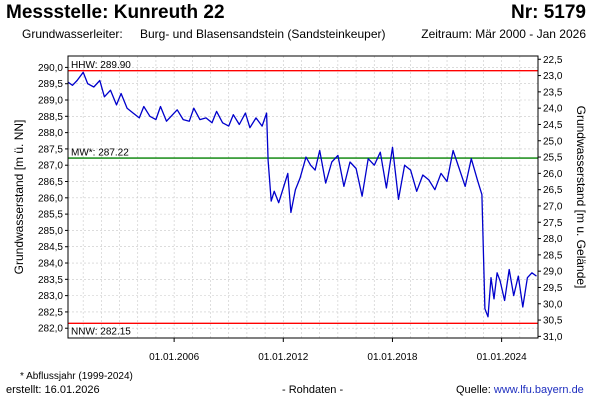  I want to click on y-right-tick-label: 31,0, so click(553, 337).